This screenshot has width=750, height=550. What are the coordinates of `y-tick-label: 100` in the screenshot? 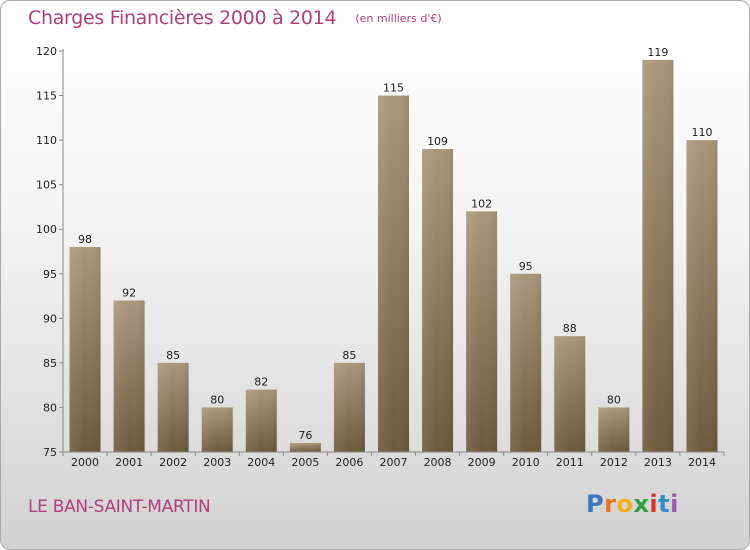 It's located at (46, 229).